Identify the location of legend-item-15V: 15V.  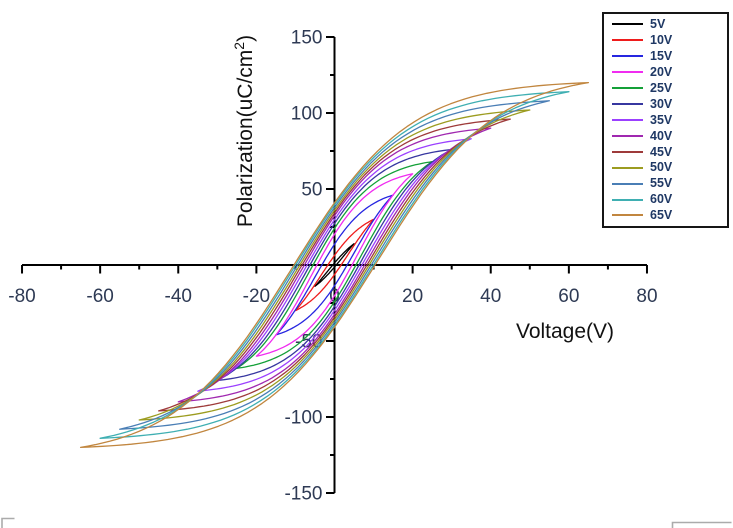
(665, 56).